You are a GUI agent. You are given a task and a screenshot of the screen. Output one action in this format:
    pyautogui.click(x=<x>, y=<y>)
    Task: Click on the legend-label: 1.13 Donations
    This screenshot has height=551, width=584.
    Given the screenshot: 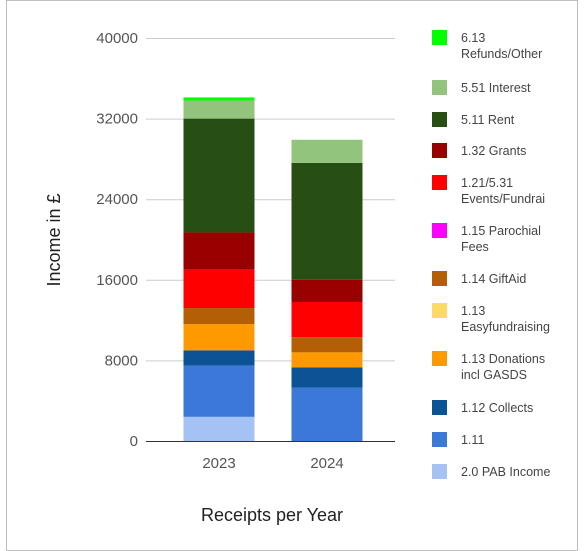 What is the action you would take?
    pyautogui.click(x=503, y=359)
    